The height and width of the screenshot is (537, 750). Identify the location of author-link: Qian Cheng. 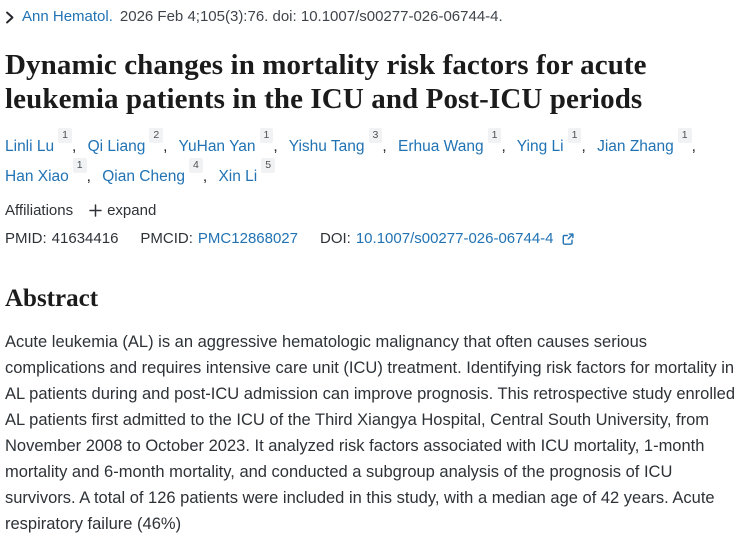
(143, 177).